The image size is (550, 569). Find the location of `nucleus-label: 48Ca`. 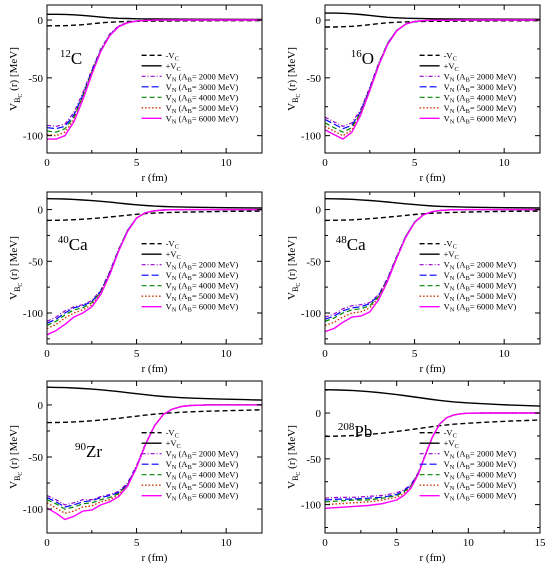

nucleus-label: 48Ca is located at coordinates (351, 244).